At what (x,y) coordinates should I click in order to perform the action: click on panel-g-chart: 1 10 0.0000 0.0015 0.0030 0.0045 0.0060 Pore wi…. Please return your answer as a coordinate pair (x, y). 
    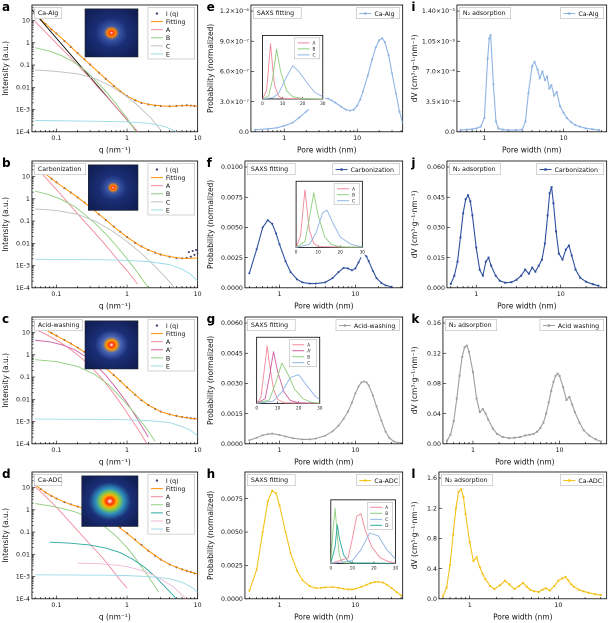
    Looking at the image, I should click on (304, 391).